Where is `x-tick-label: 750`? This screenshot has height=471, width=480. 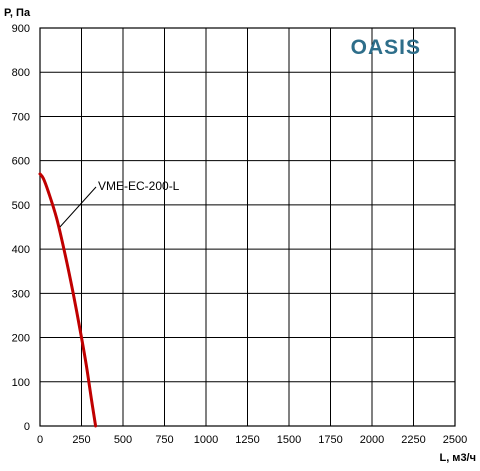 x-tick-label: 750 is located at coordinates (164, 440).